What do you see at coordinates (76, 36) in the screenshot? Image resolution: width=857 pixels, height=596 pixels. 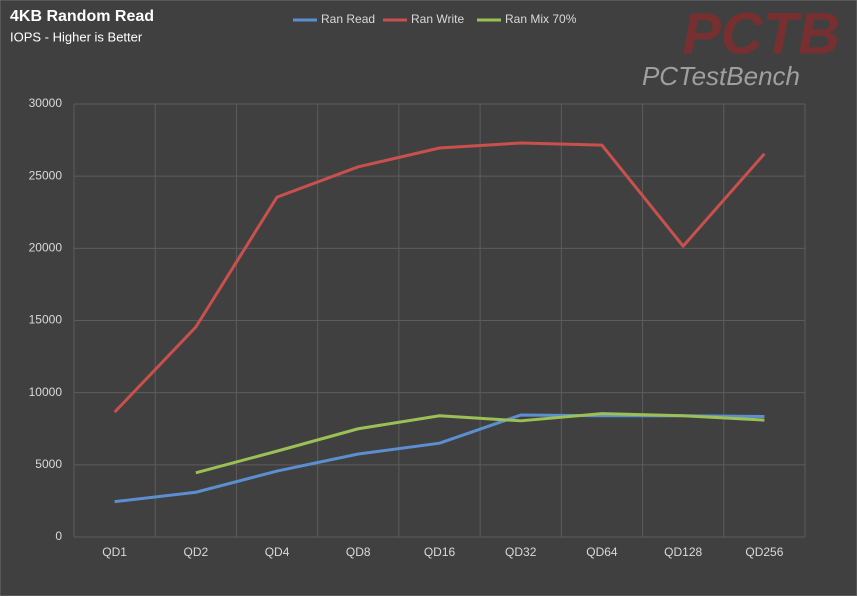 I see `chart-subtitle: IOPS - Higher is Better` at bounding box center [76, 36].